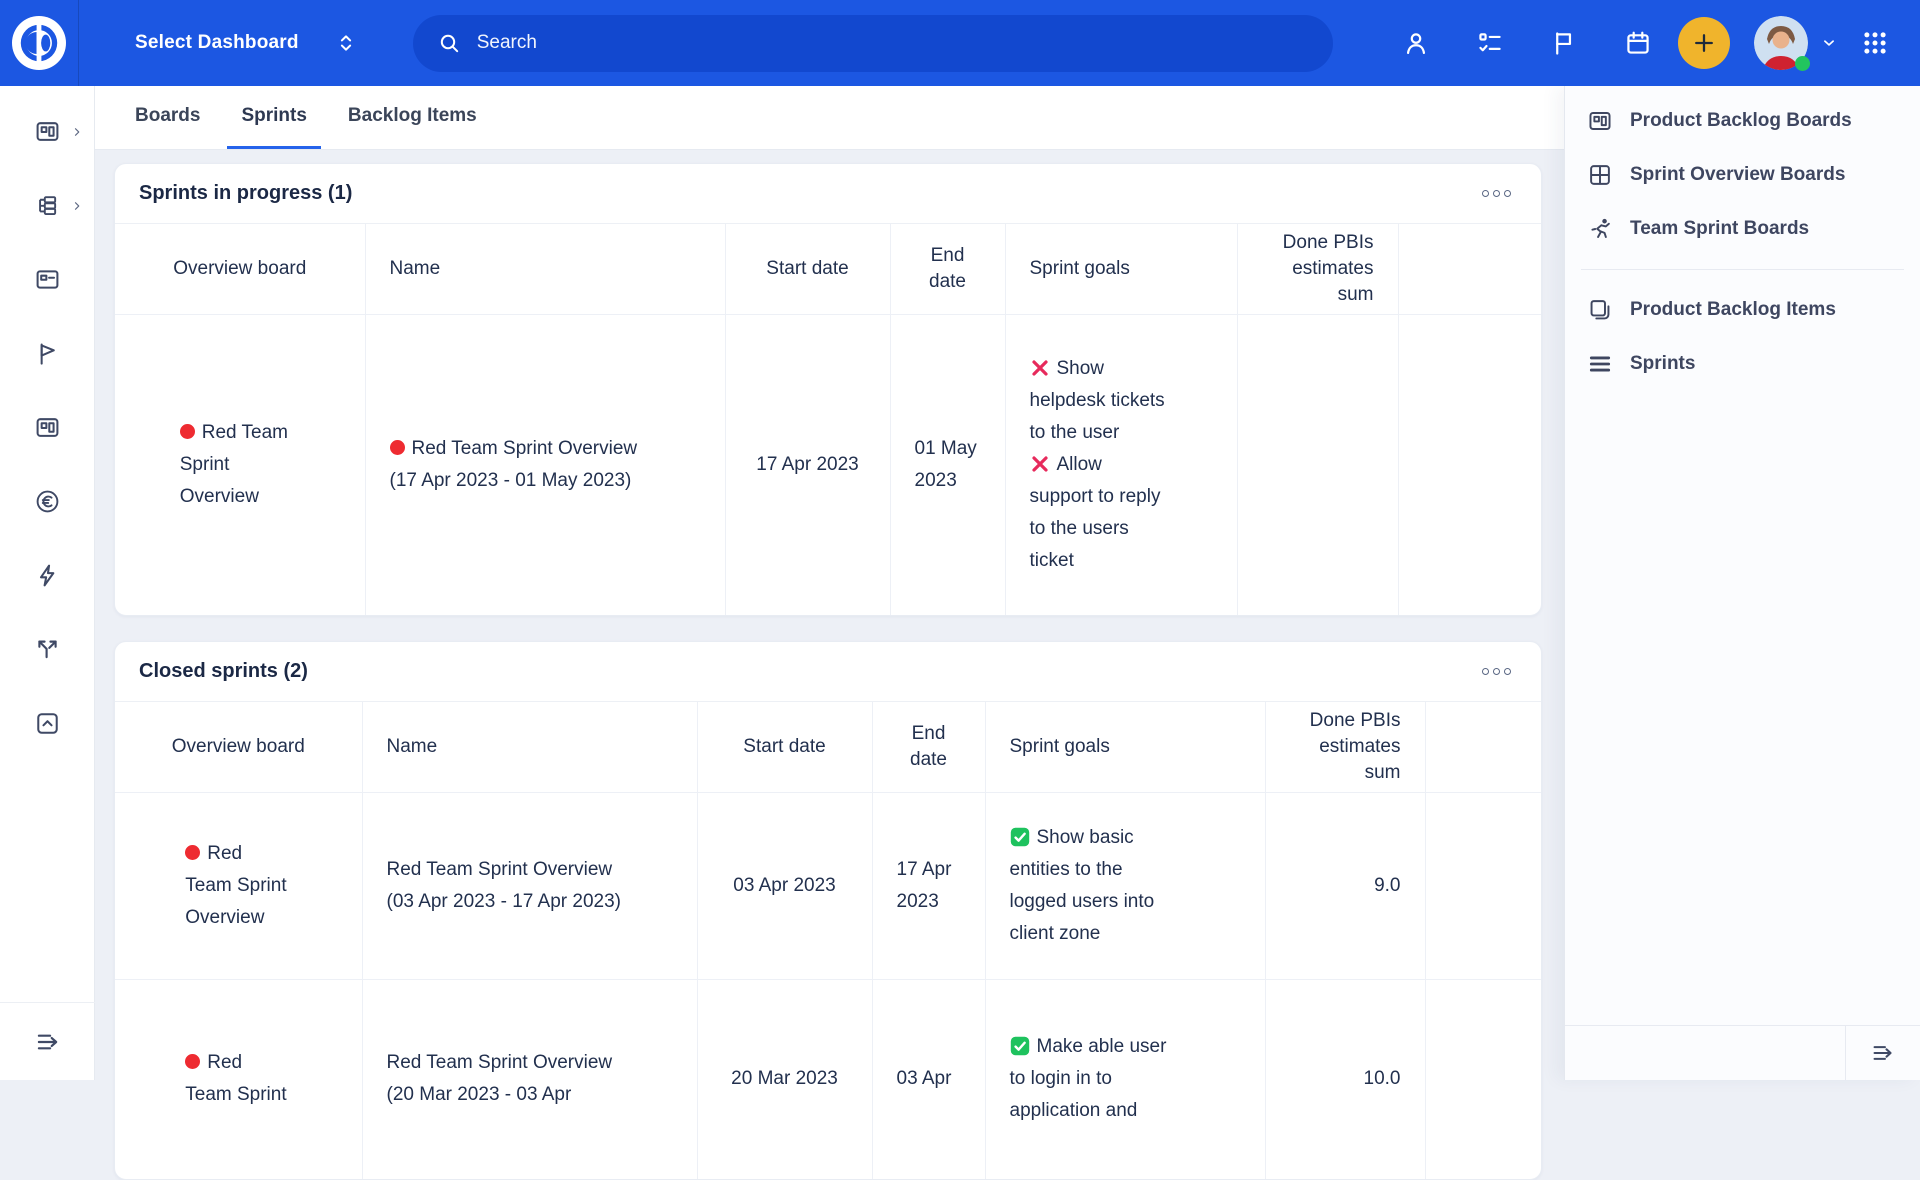 The image size is (1920, 1180). Describe the element at coordinates (217, 43) in the screenshot. I see `dashboard-selector: Select Dashboard` at that location.